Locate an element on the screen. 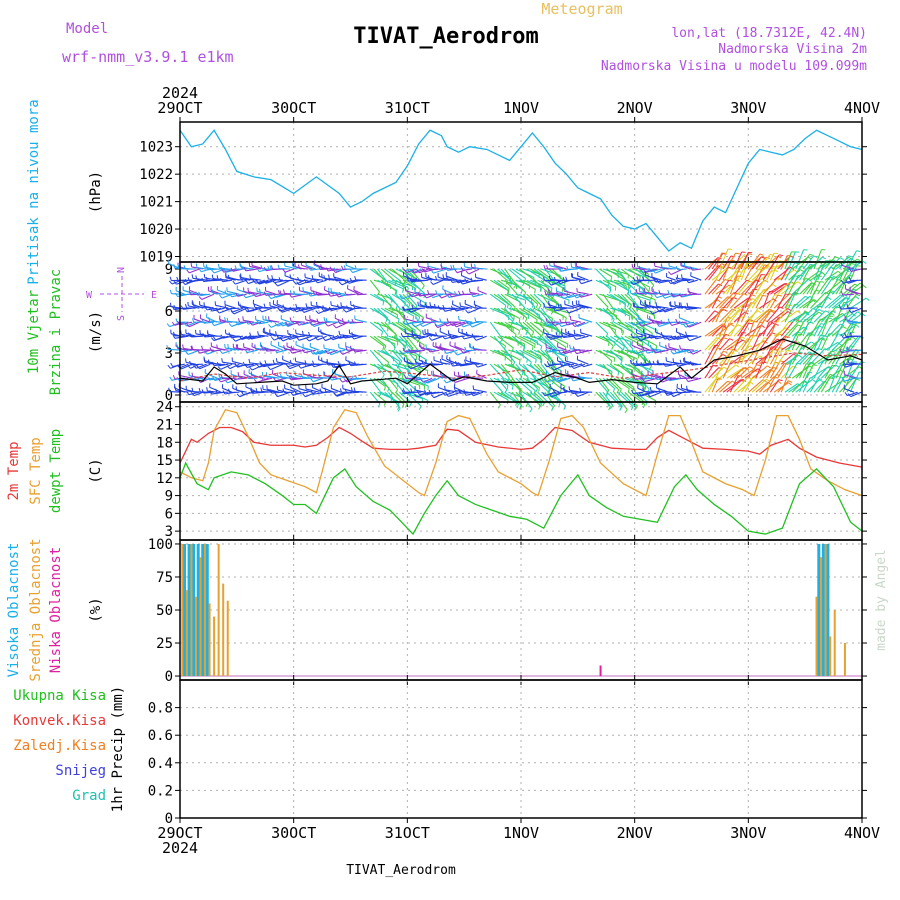 Image resolution: width=900 pixels, height=900 pixels. top-time-label: 2NOV is located at coordinates (635, 108).